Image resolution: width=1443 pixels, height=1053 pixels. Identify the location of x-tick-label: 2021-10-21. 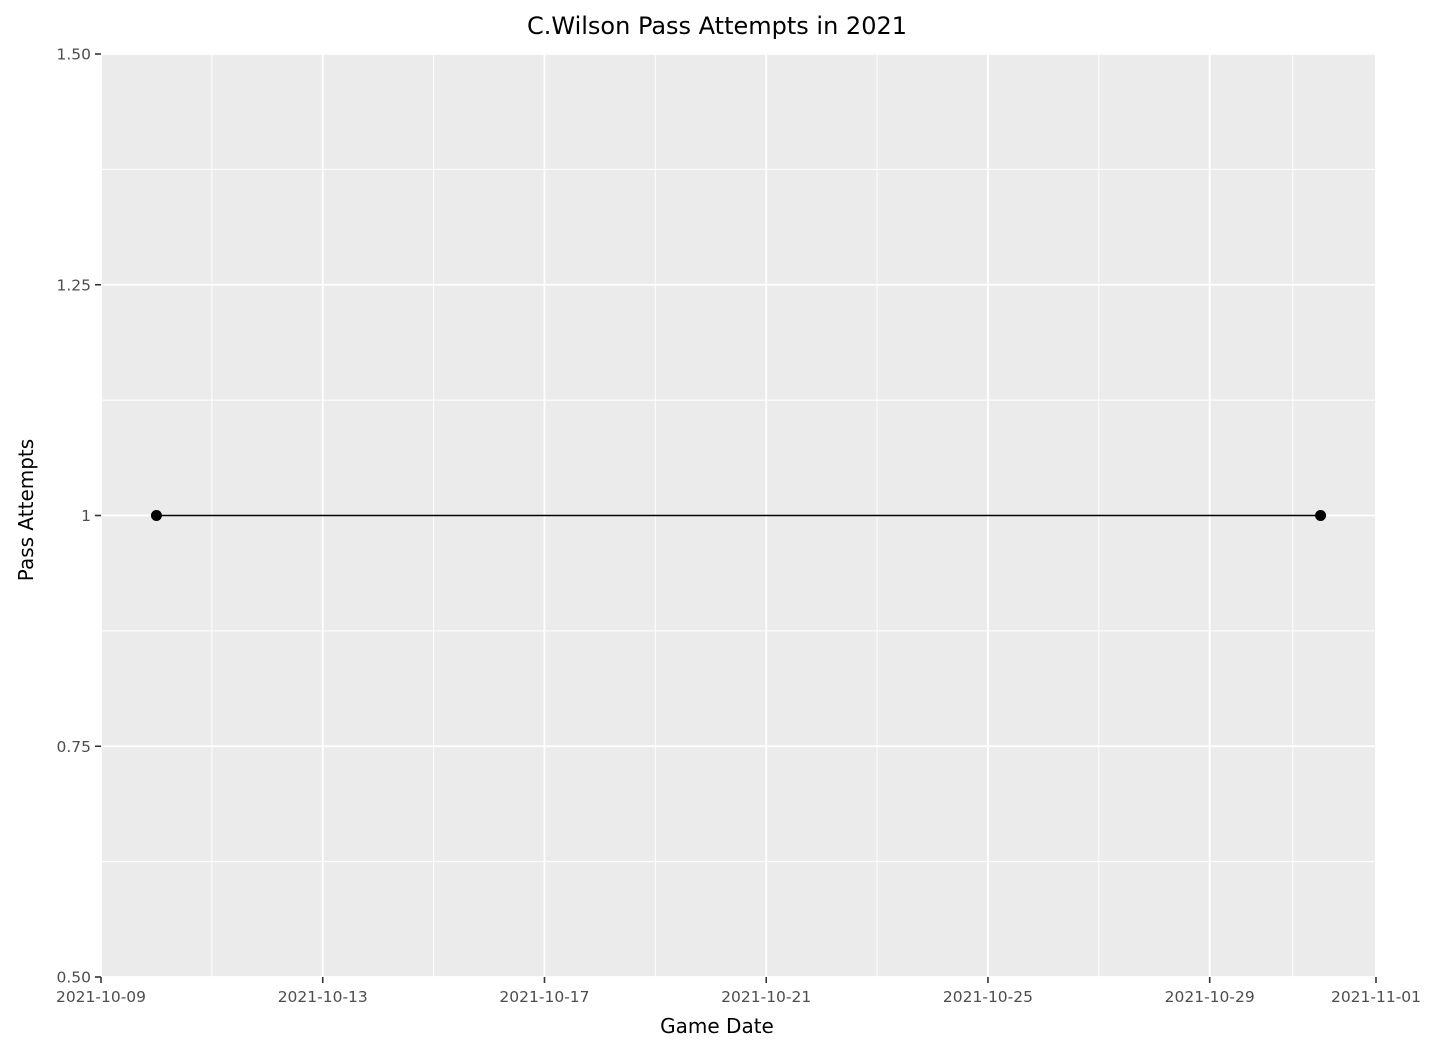
(766, 997).